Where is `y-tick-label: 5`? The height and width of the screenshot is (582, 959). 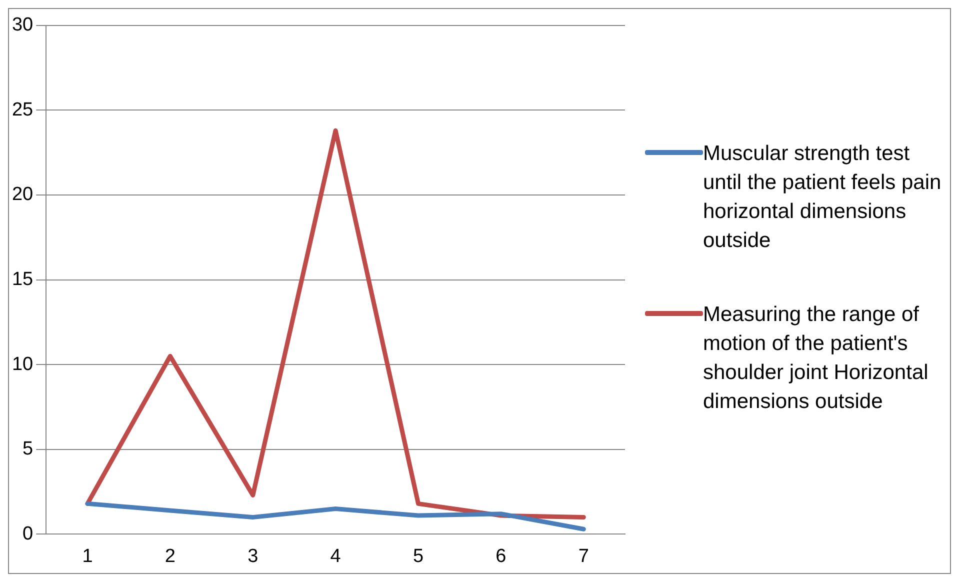
y-tick-label: 5 is located at coordinates (28, 449).